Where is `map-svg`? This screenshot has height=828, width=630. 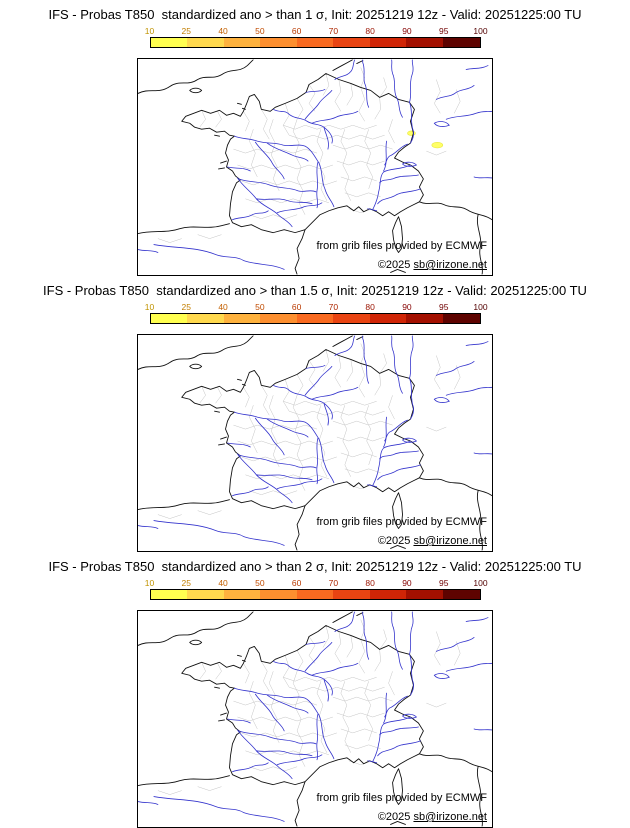 map-svg is located at coordinates (315, 167).